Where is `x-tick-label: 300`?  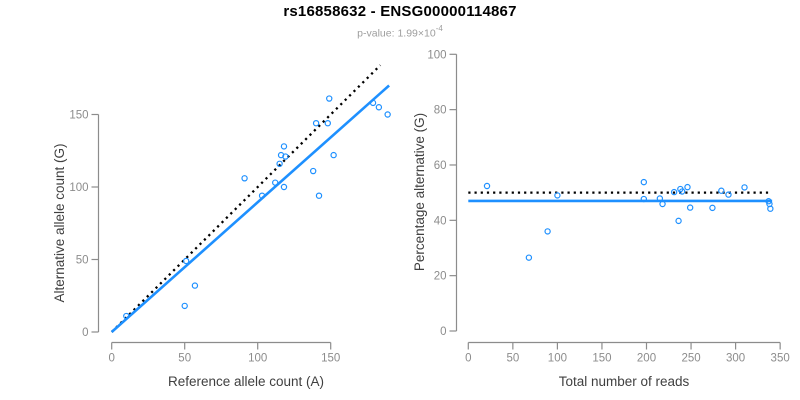
x-tick-label: 300 is located at coordinates (735, 359).